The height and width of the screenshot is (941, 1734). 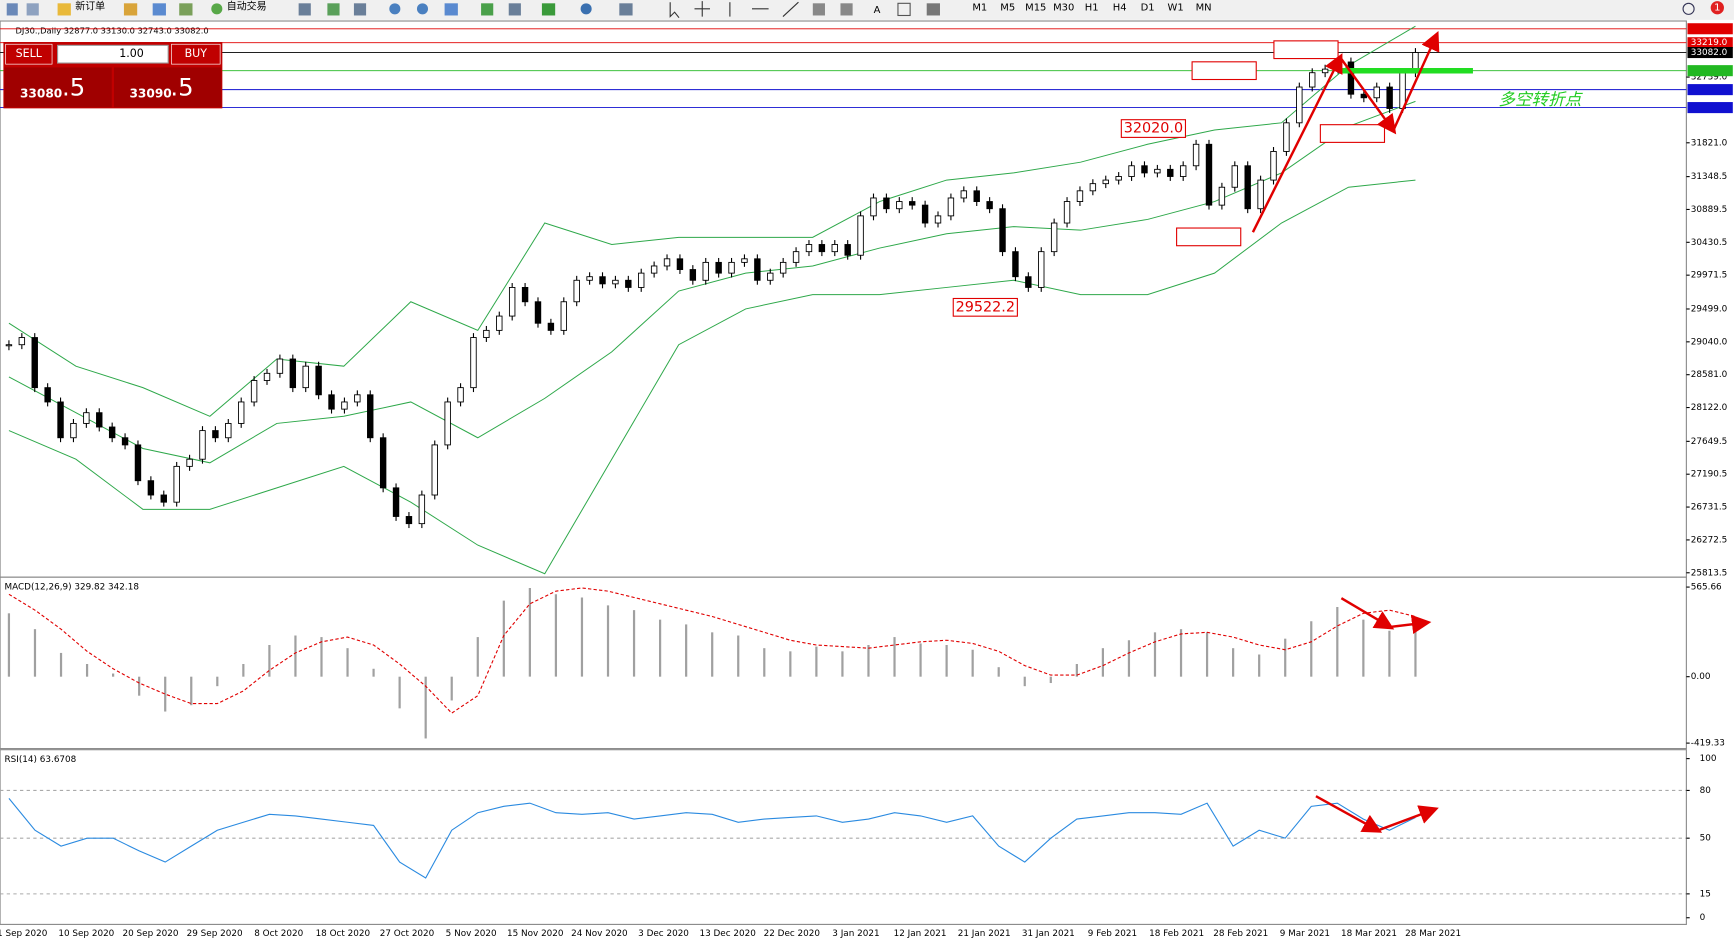 What do you see at coordinates (1709, 408) in the screenshot?
I see `y-tick-label: 28122.0` at bounding box center [1709, 408].